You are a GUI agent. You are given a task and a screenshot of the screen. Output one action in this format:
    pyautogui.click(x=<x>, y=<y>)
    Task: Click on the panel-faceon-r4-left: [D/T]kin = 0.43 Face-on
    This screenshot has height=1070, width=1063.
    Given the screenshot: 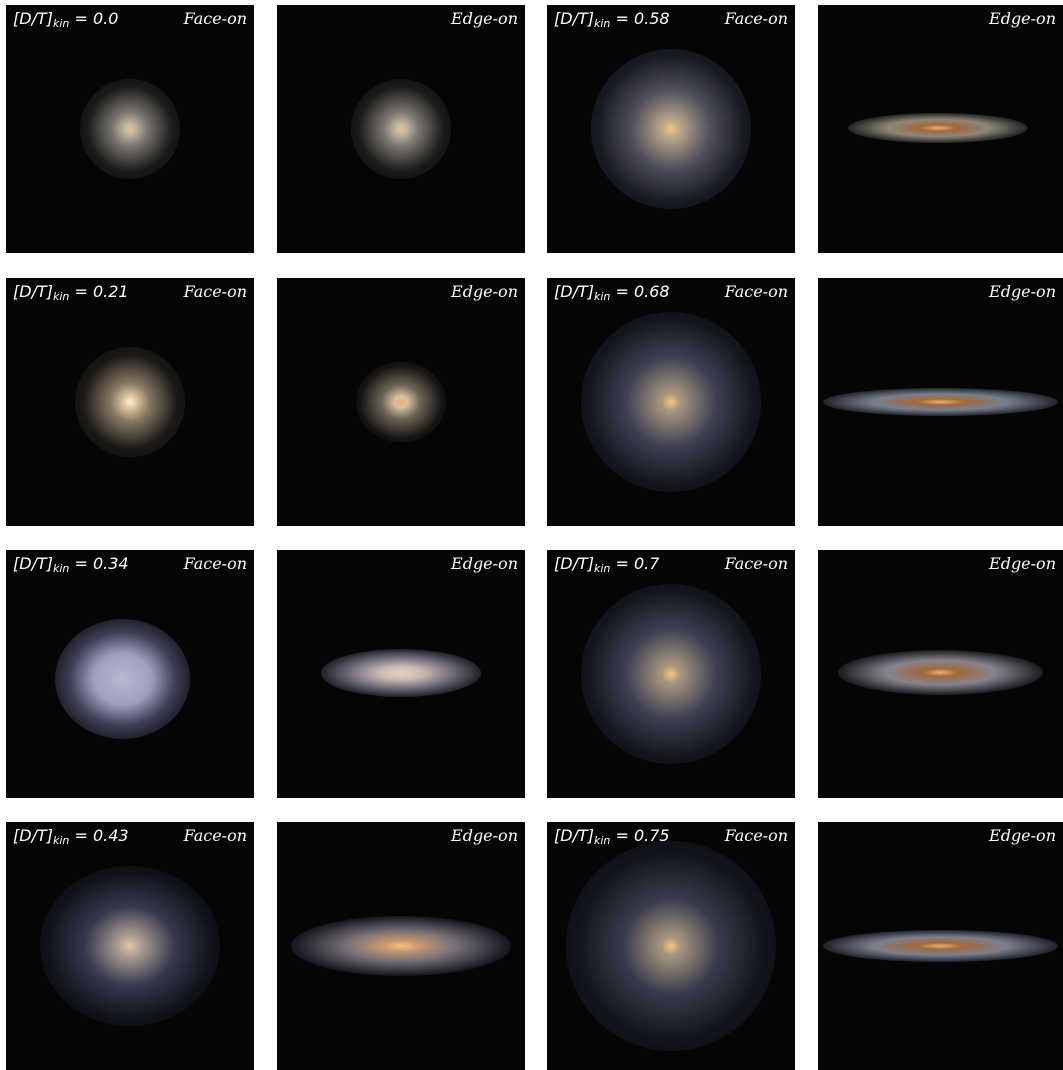 What is the action you would take?
    pyautogui.click(x=130, y=946)
    